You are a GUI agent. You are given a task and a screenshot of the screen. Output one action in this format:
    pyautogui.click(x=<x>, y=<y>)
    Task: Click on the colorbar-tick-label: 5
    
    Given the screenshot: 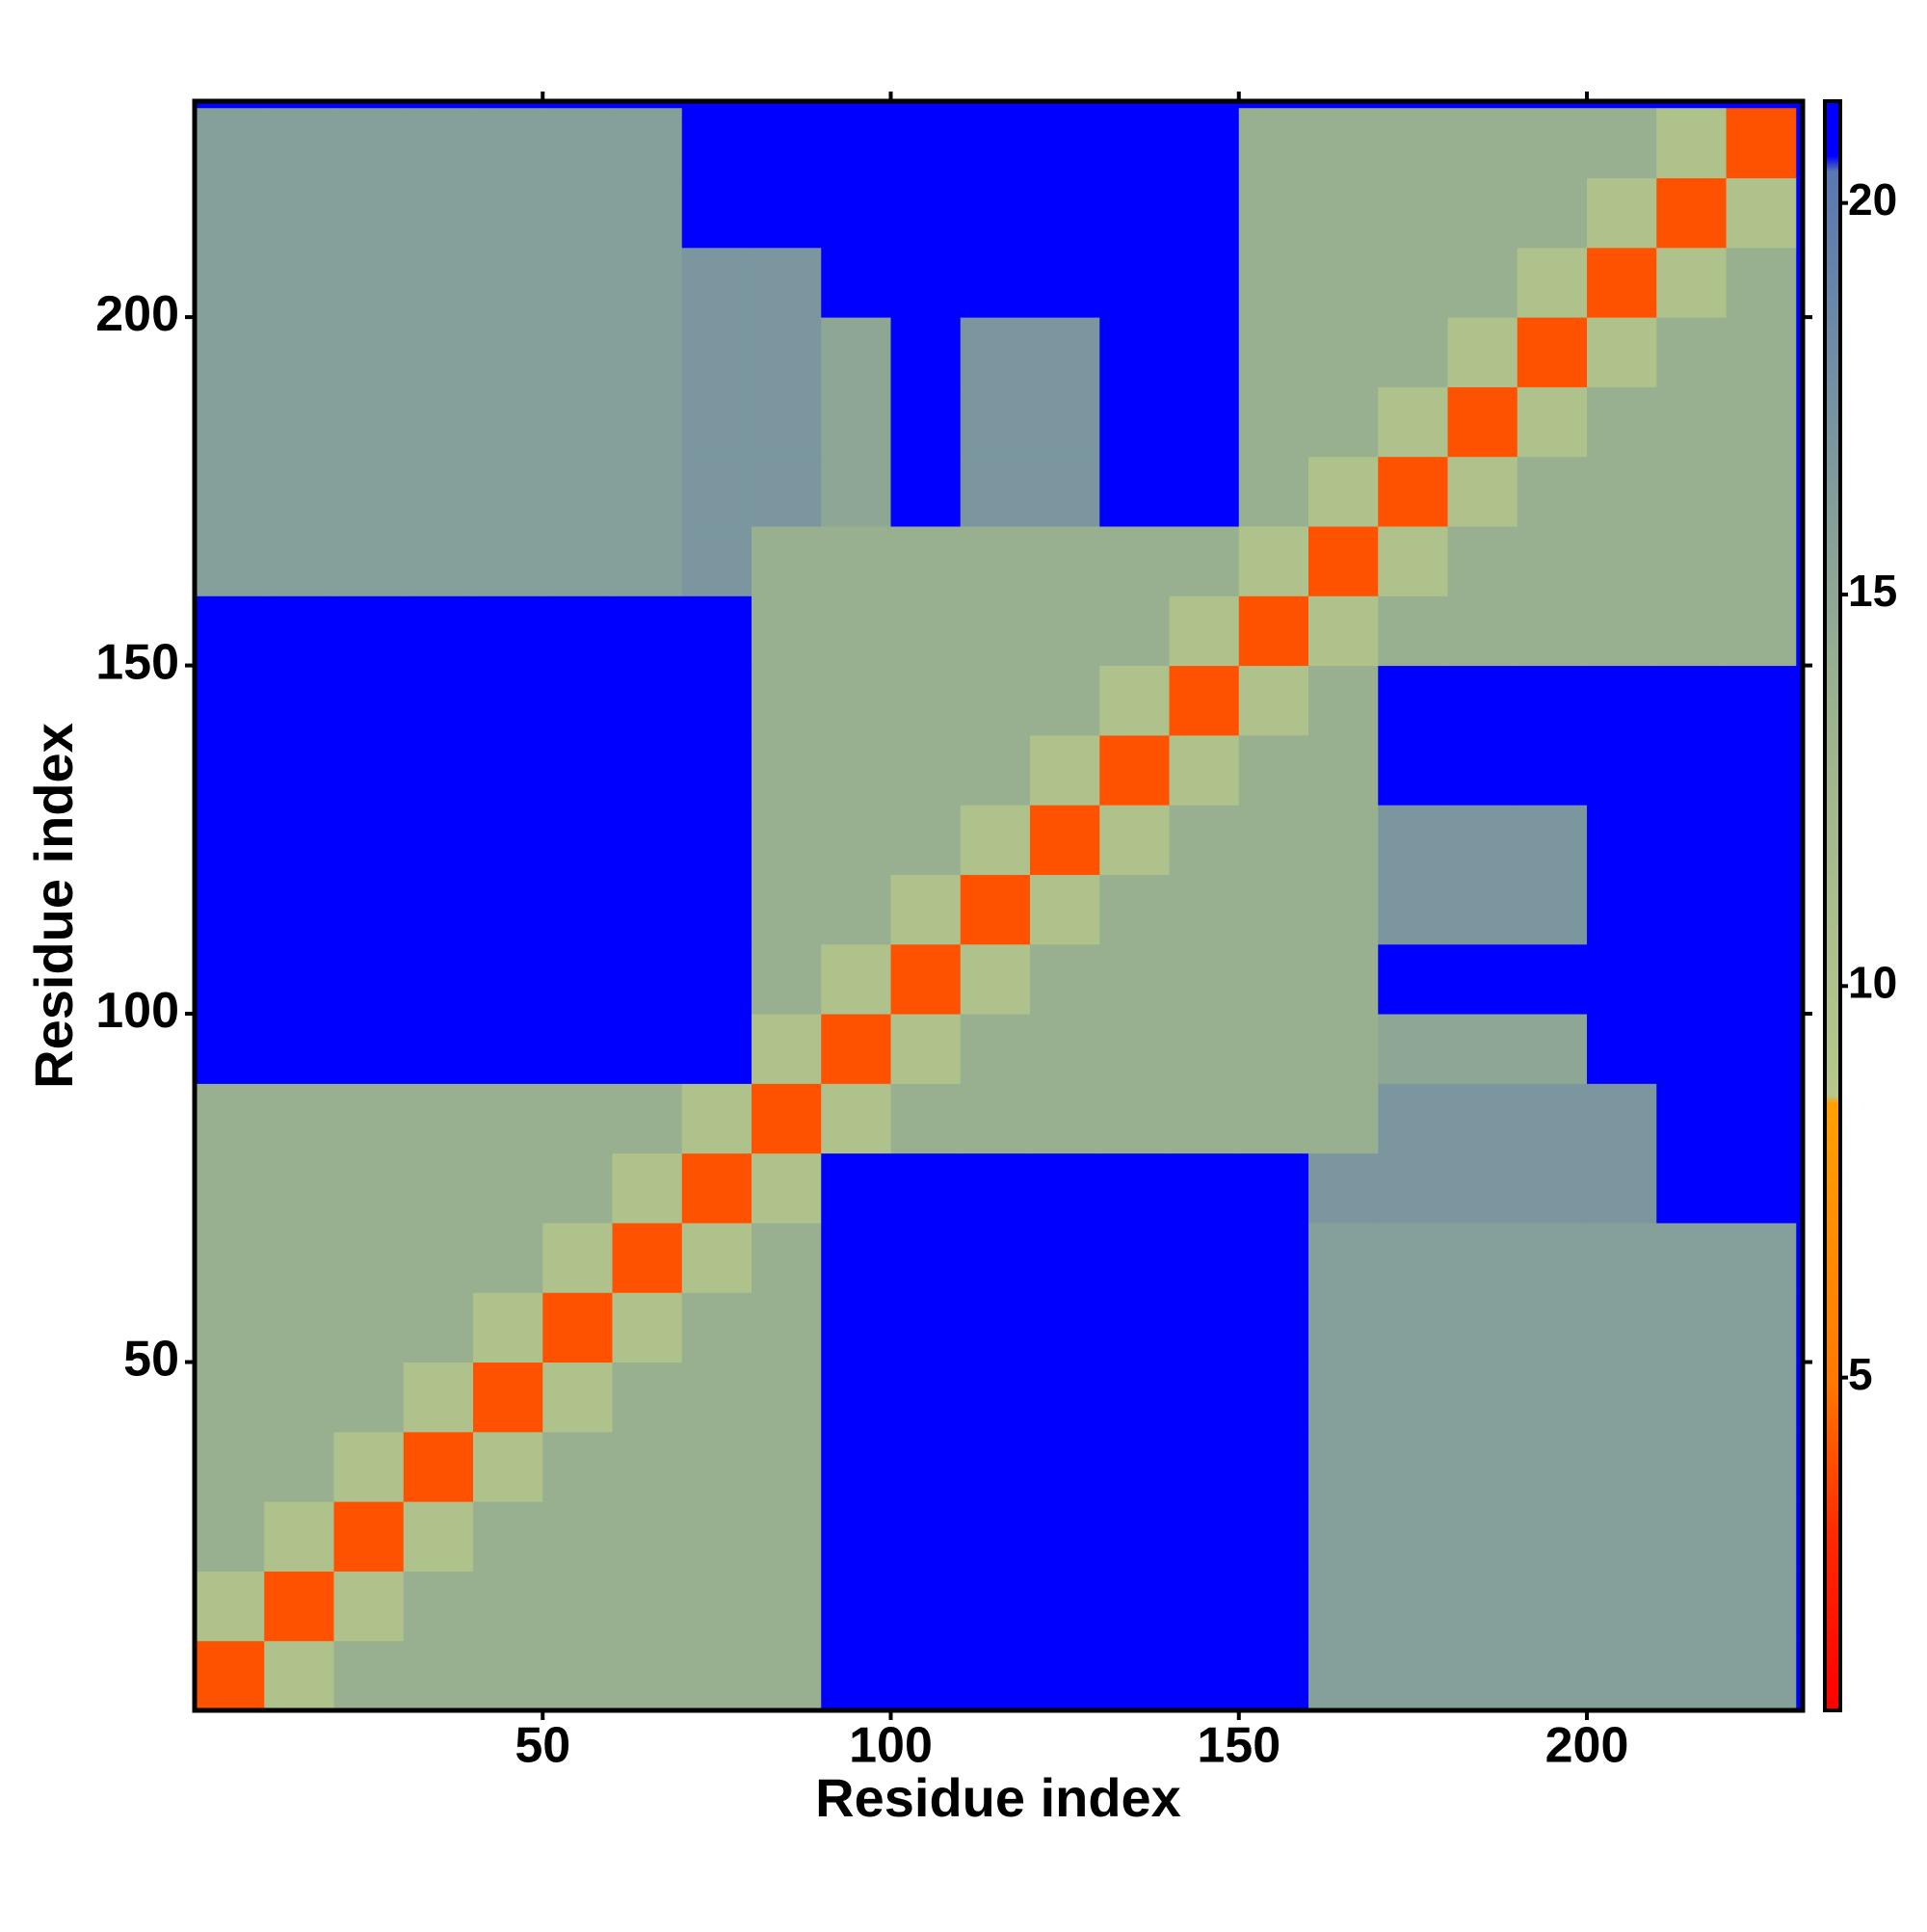 What is the action you would take?
    pyautogui.click(x=1861, y=1374)
    